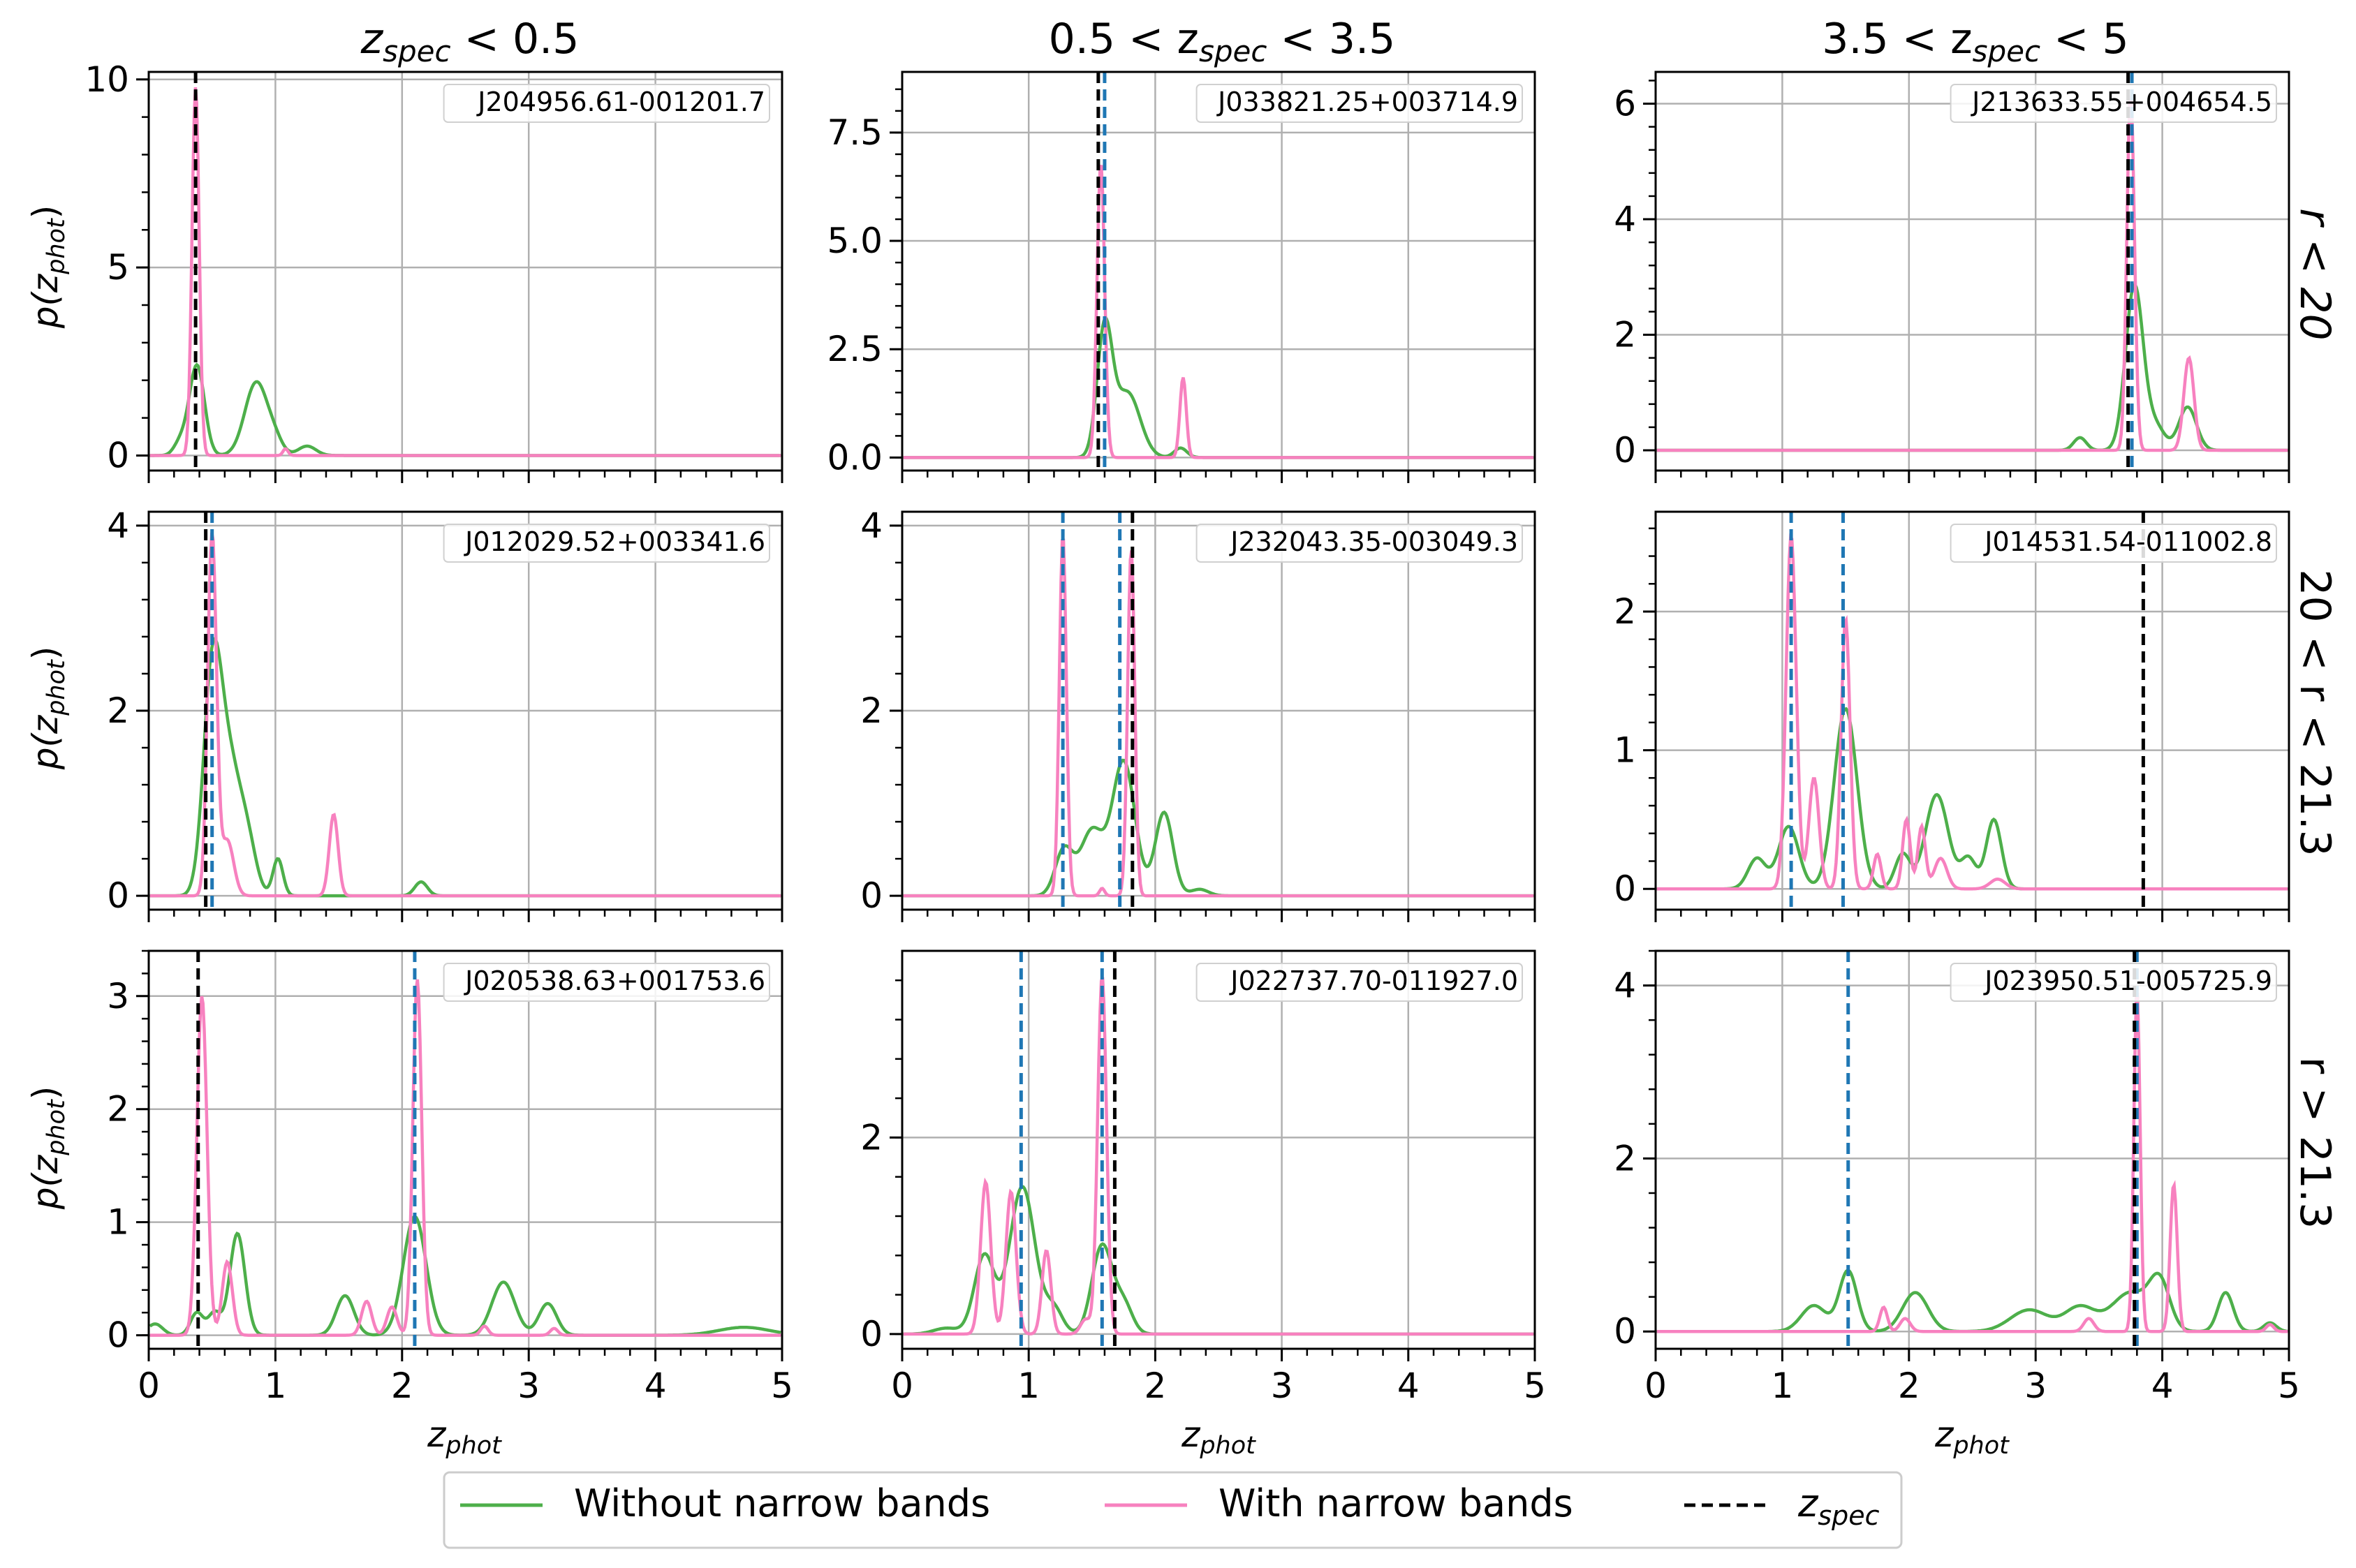  I want to click on object-id-label: J020538.63+001753.6, so click(614, 981).